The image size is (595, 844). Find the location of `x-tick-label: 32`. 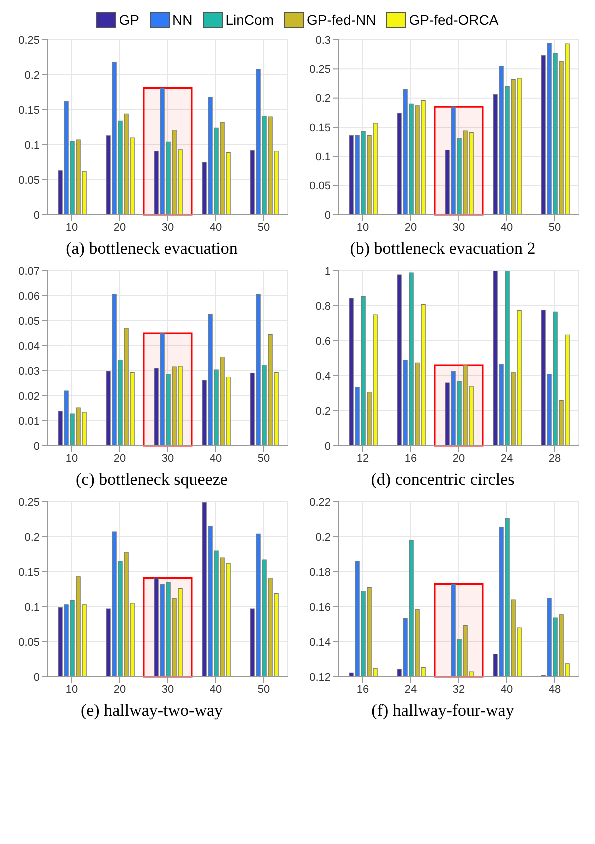

x-tick-label: 32 is located at coordinates (459, 690).